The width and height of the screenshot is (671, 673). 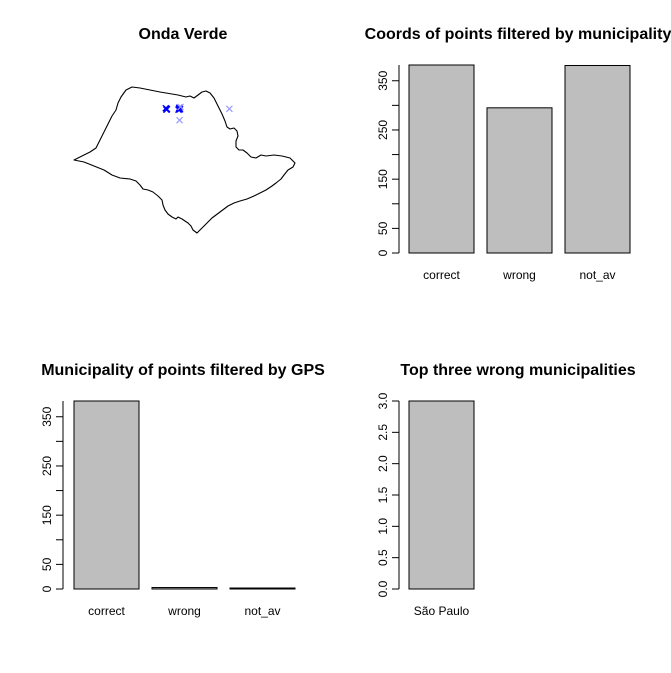 What do you see at coordinates (383, 463) in the screenshot?
I see `y-tick-label: 2.0` at bounding box center [383, 463].